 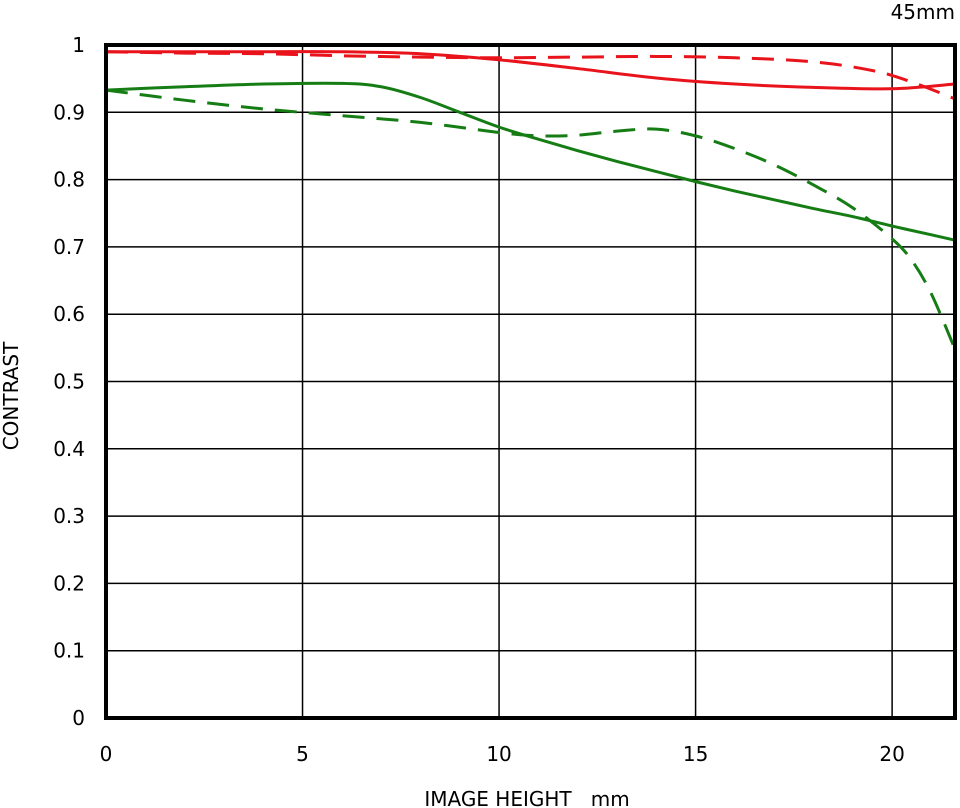 What do you see at coordinates (11, 395) in the screenshot?
I see `y-axis-title: CONTRAST` at bounding box center [11, 395].